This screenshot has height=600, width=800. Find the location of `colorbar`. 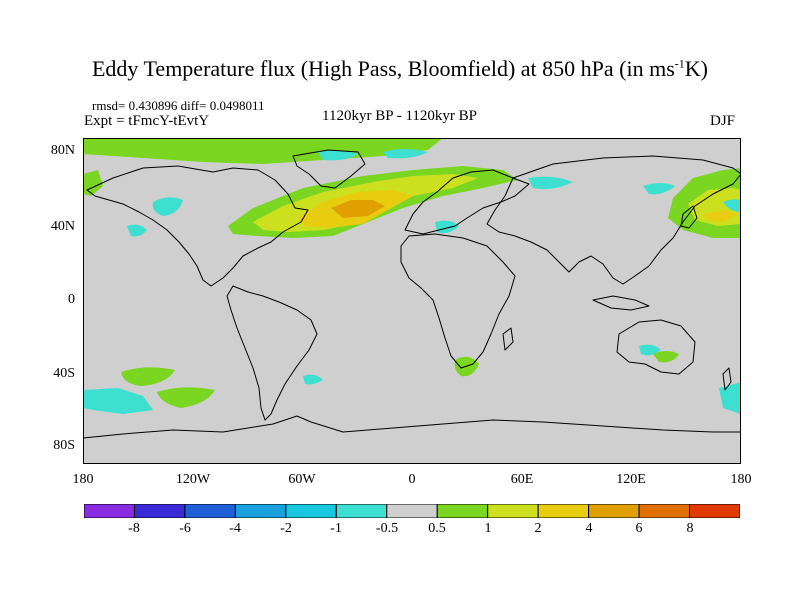

colorbar is located at coordinates (412, 511).